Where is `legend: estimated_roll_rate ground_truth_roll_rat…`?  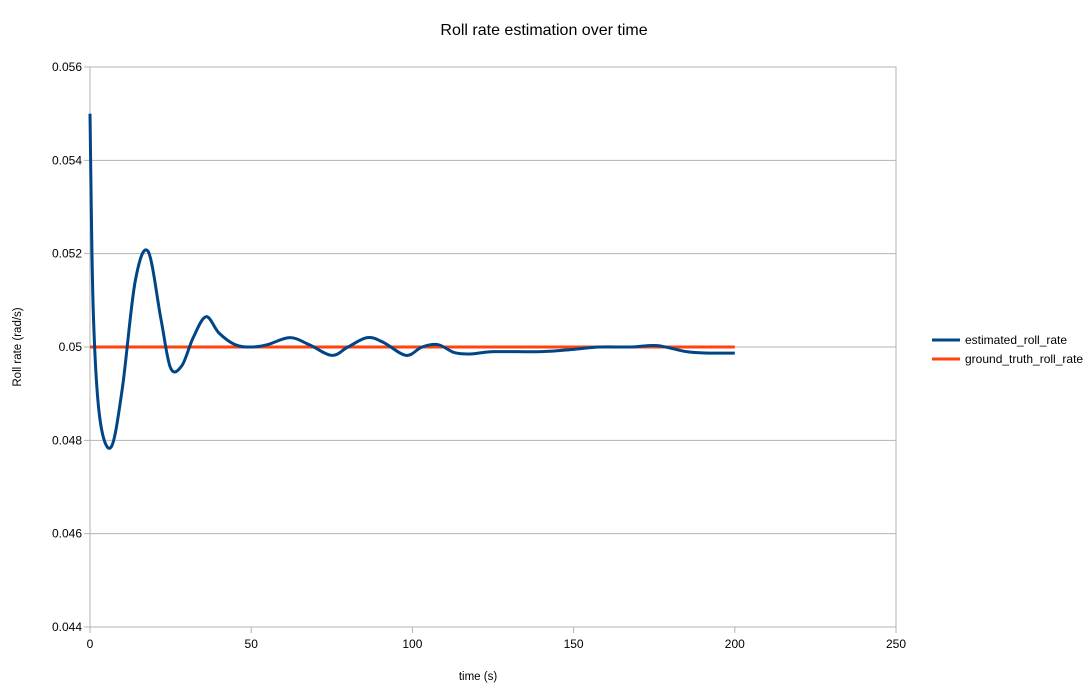
legend: estimated_roll_rate ground_truth_roll_rat… is located at coordinates (1007, 349).